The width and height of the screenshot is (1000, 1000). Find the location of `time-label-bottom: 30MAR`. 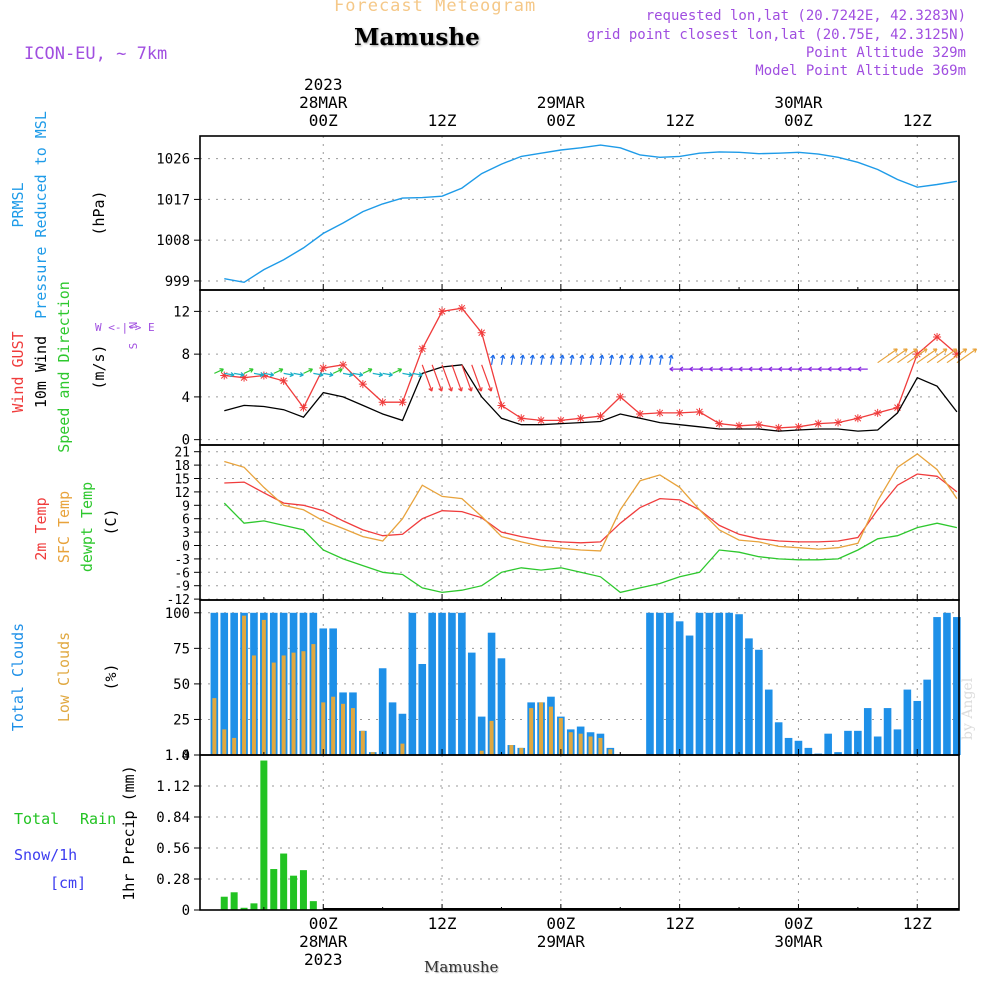

time-label-bottom: 30MAR is located at coordinates (798, 941).